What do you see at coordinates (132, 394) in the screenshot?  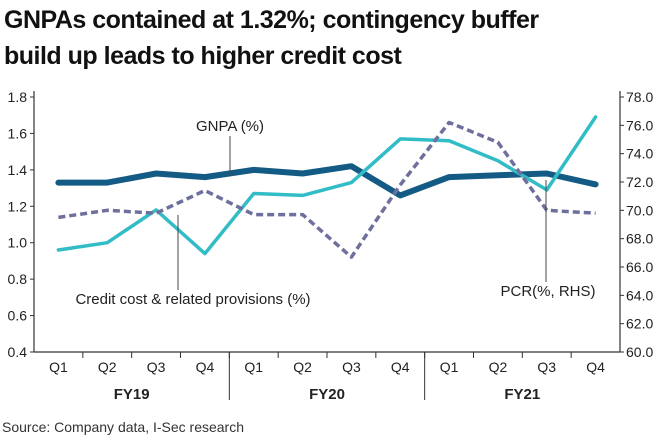 I see `group-label: FY19` at bounding box center [132, 394].